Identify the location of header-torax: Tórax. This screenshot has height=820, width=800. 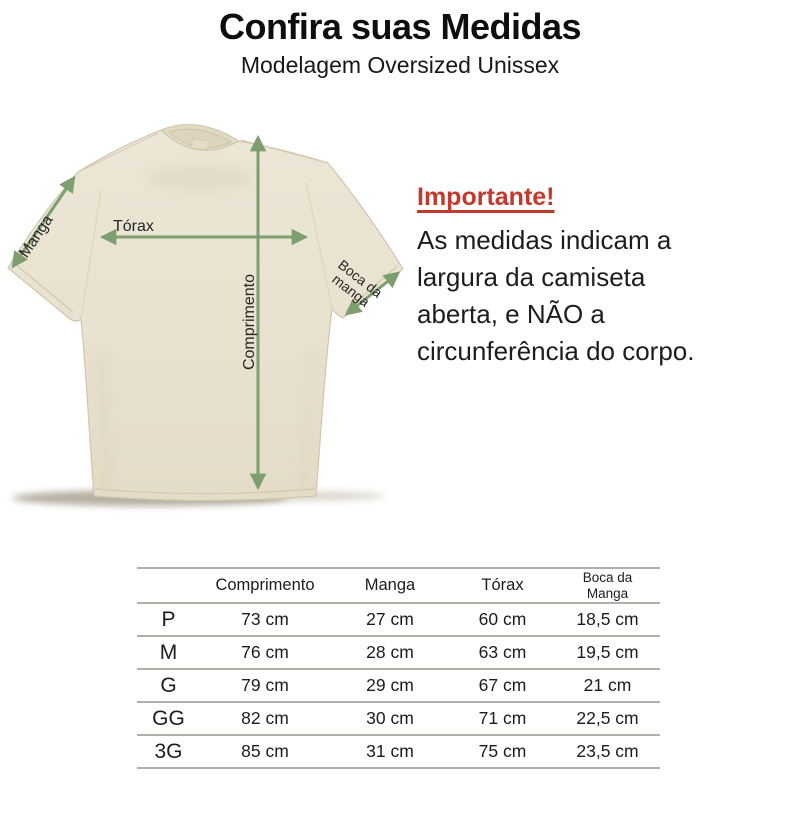
(502, 585).